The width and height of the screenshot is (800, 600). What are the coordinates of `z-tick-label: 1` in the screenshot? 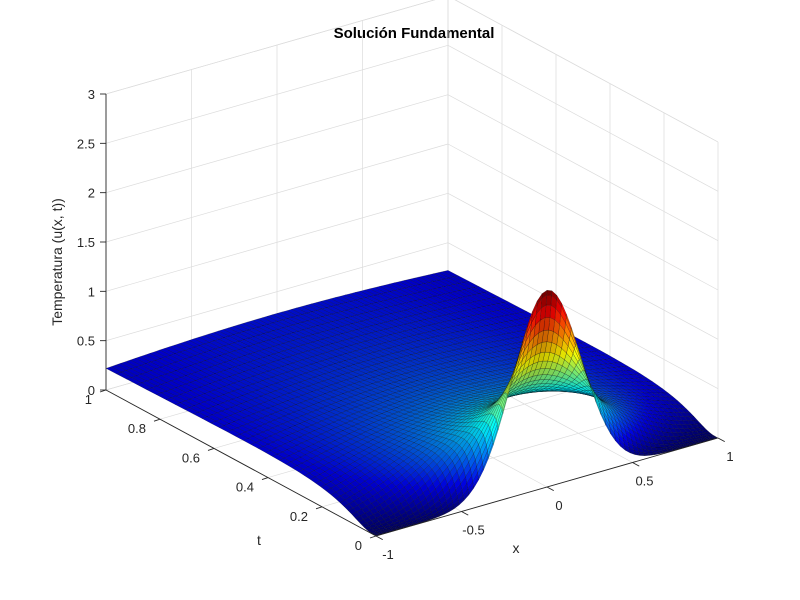 It's located at (91, 291).